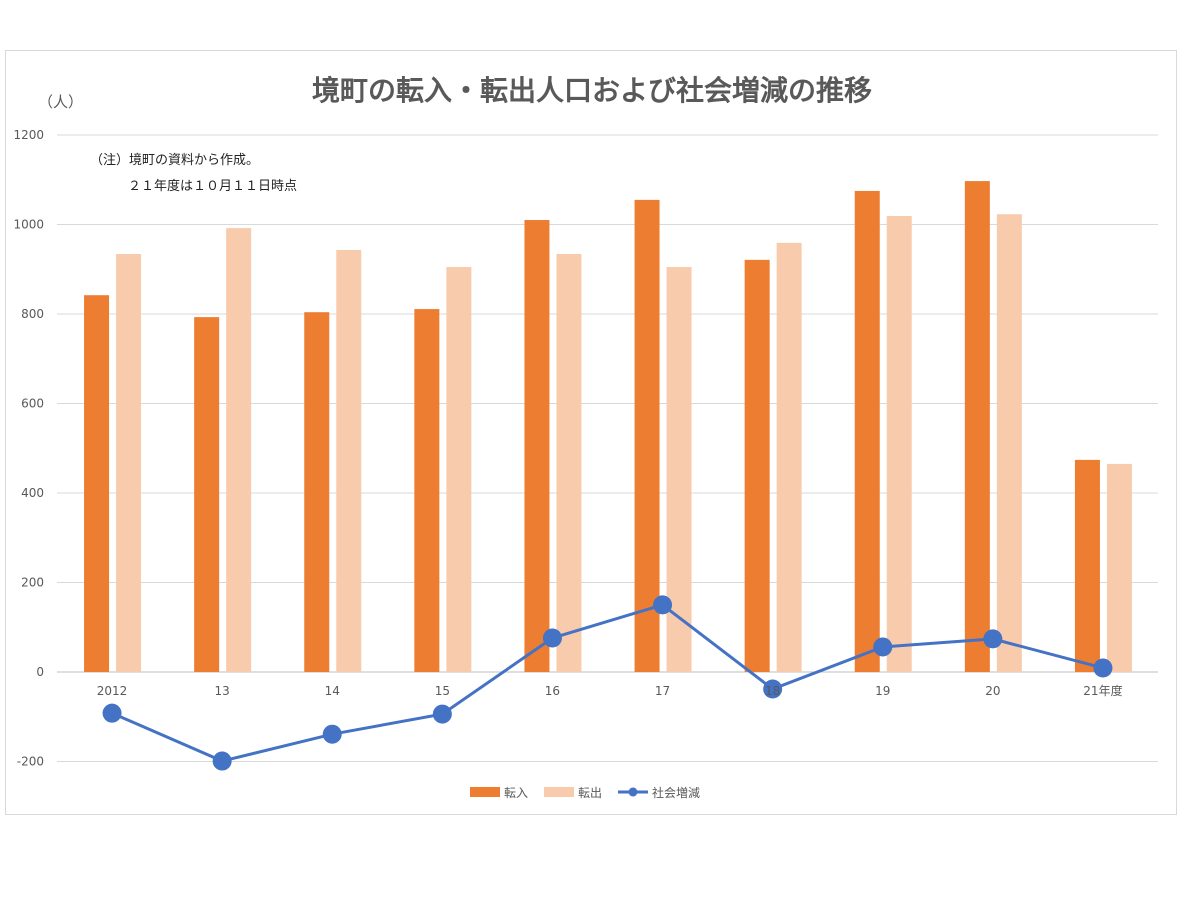 This screenshot has height=900, width=1200. What do you see at coordinates (442, 691) in the screenshot?
I see `x-tick-label: 15` at bounding box center [442, 691].